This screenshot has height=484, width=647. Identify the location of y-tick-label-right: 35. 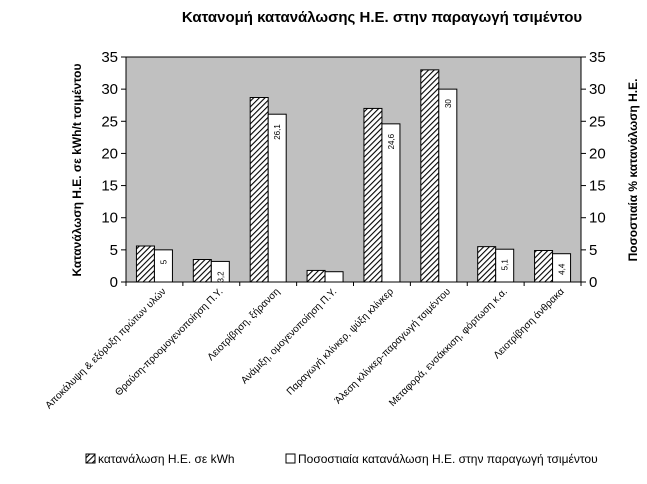
(597, 57).